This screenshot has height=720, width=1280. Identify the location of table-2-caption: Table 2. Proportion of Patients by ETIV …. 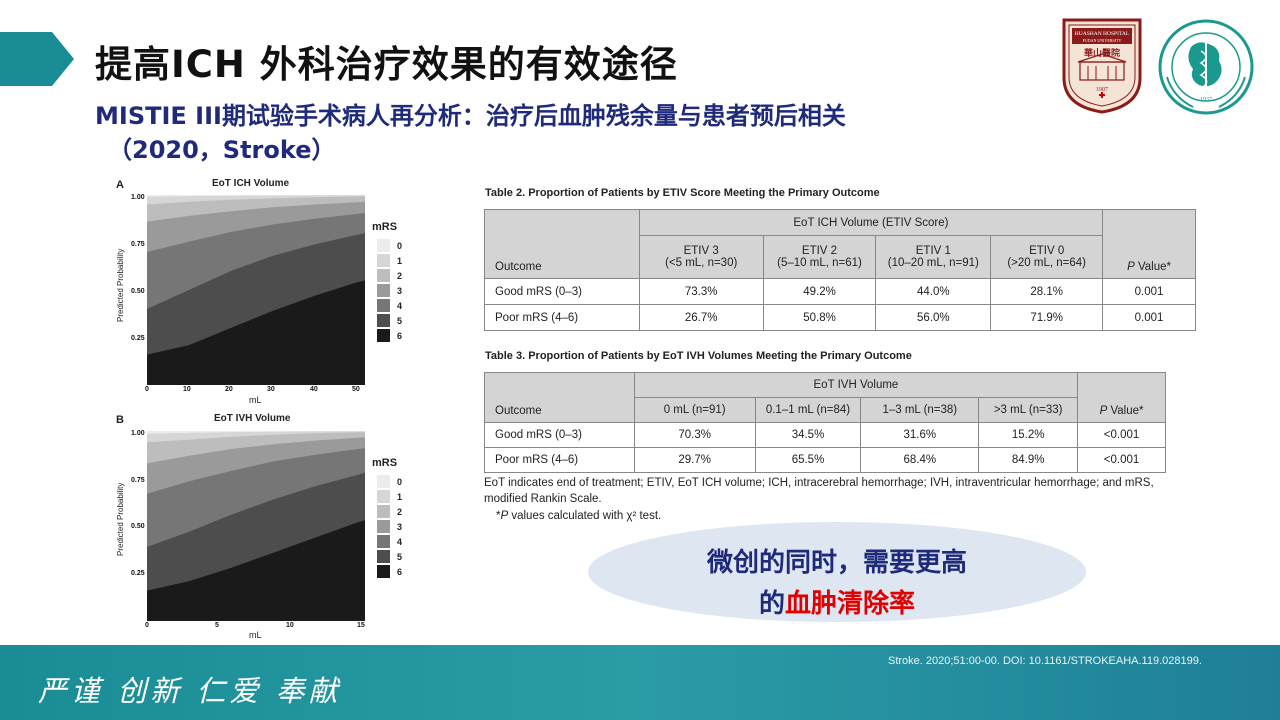
(682, 193).